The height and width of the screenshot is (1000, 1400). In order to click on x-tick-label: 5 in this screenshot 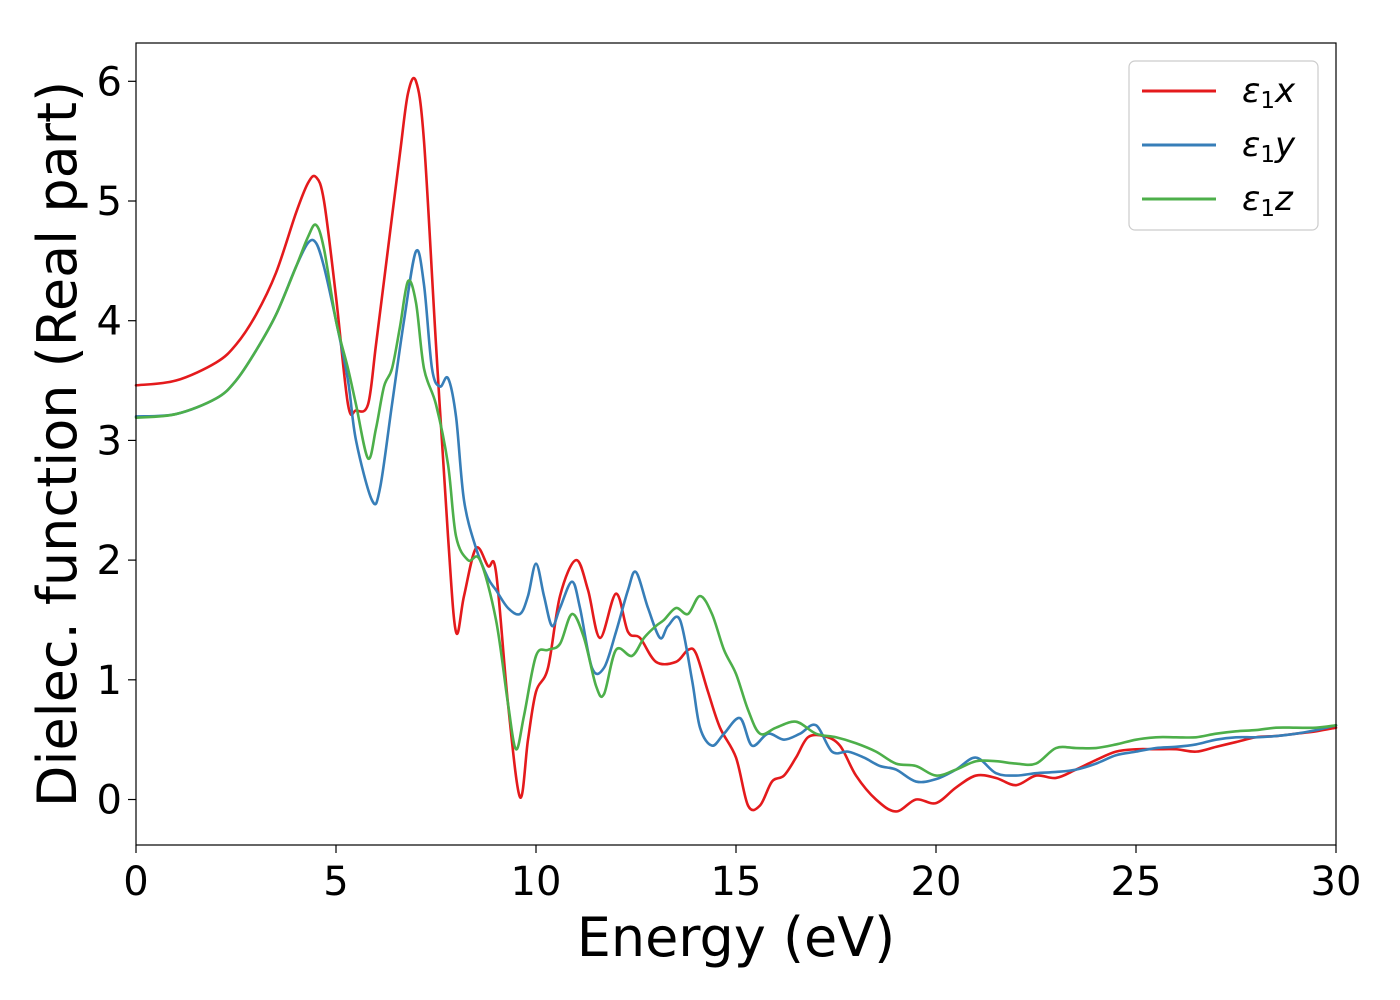, I will do `click(335, 882)`.